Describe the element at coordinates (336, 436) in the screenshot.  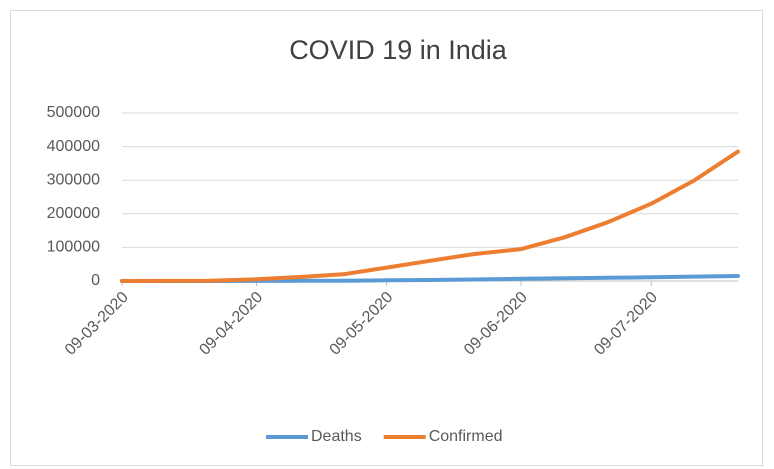
I see `legend-label: Deaths` at that location.